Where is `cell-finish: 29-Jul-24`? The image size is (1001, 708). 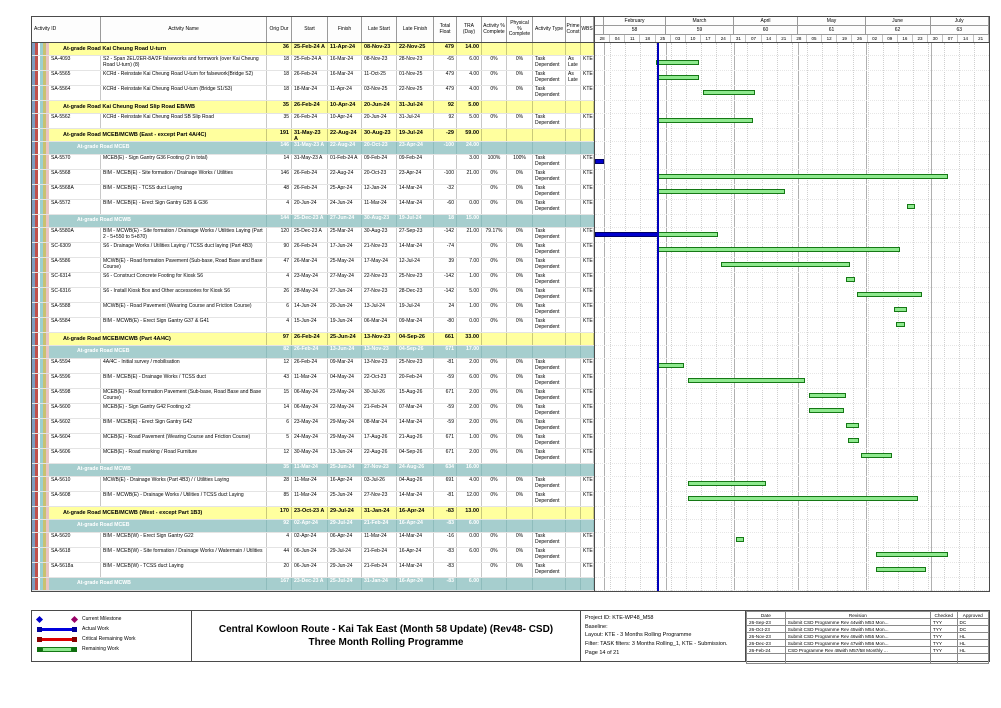
cell-finish: 29-Jul-24 is located at coordinates (345, 526).